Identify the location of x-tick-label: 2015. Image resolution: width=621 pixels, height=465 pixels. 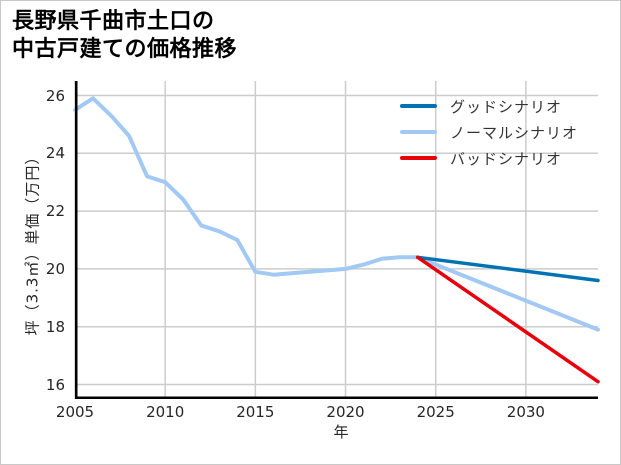
(255, 412).